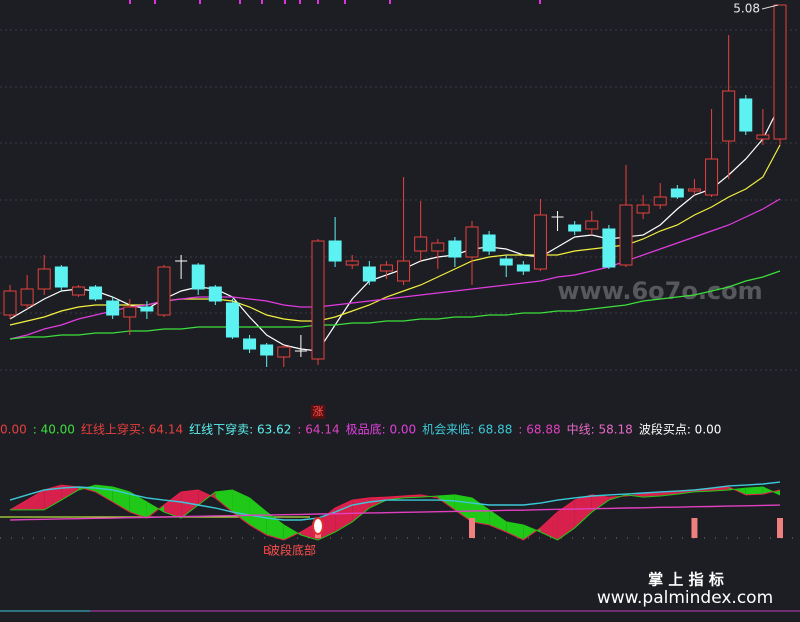 Image resolution: width=800 pixels, height=622 pixels. What do you see at coordinates (335, 2) in the screenshot?
I see `top-ticks` at bounding box center [335, 2].